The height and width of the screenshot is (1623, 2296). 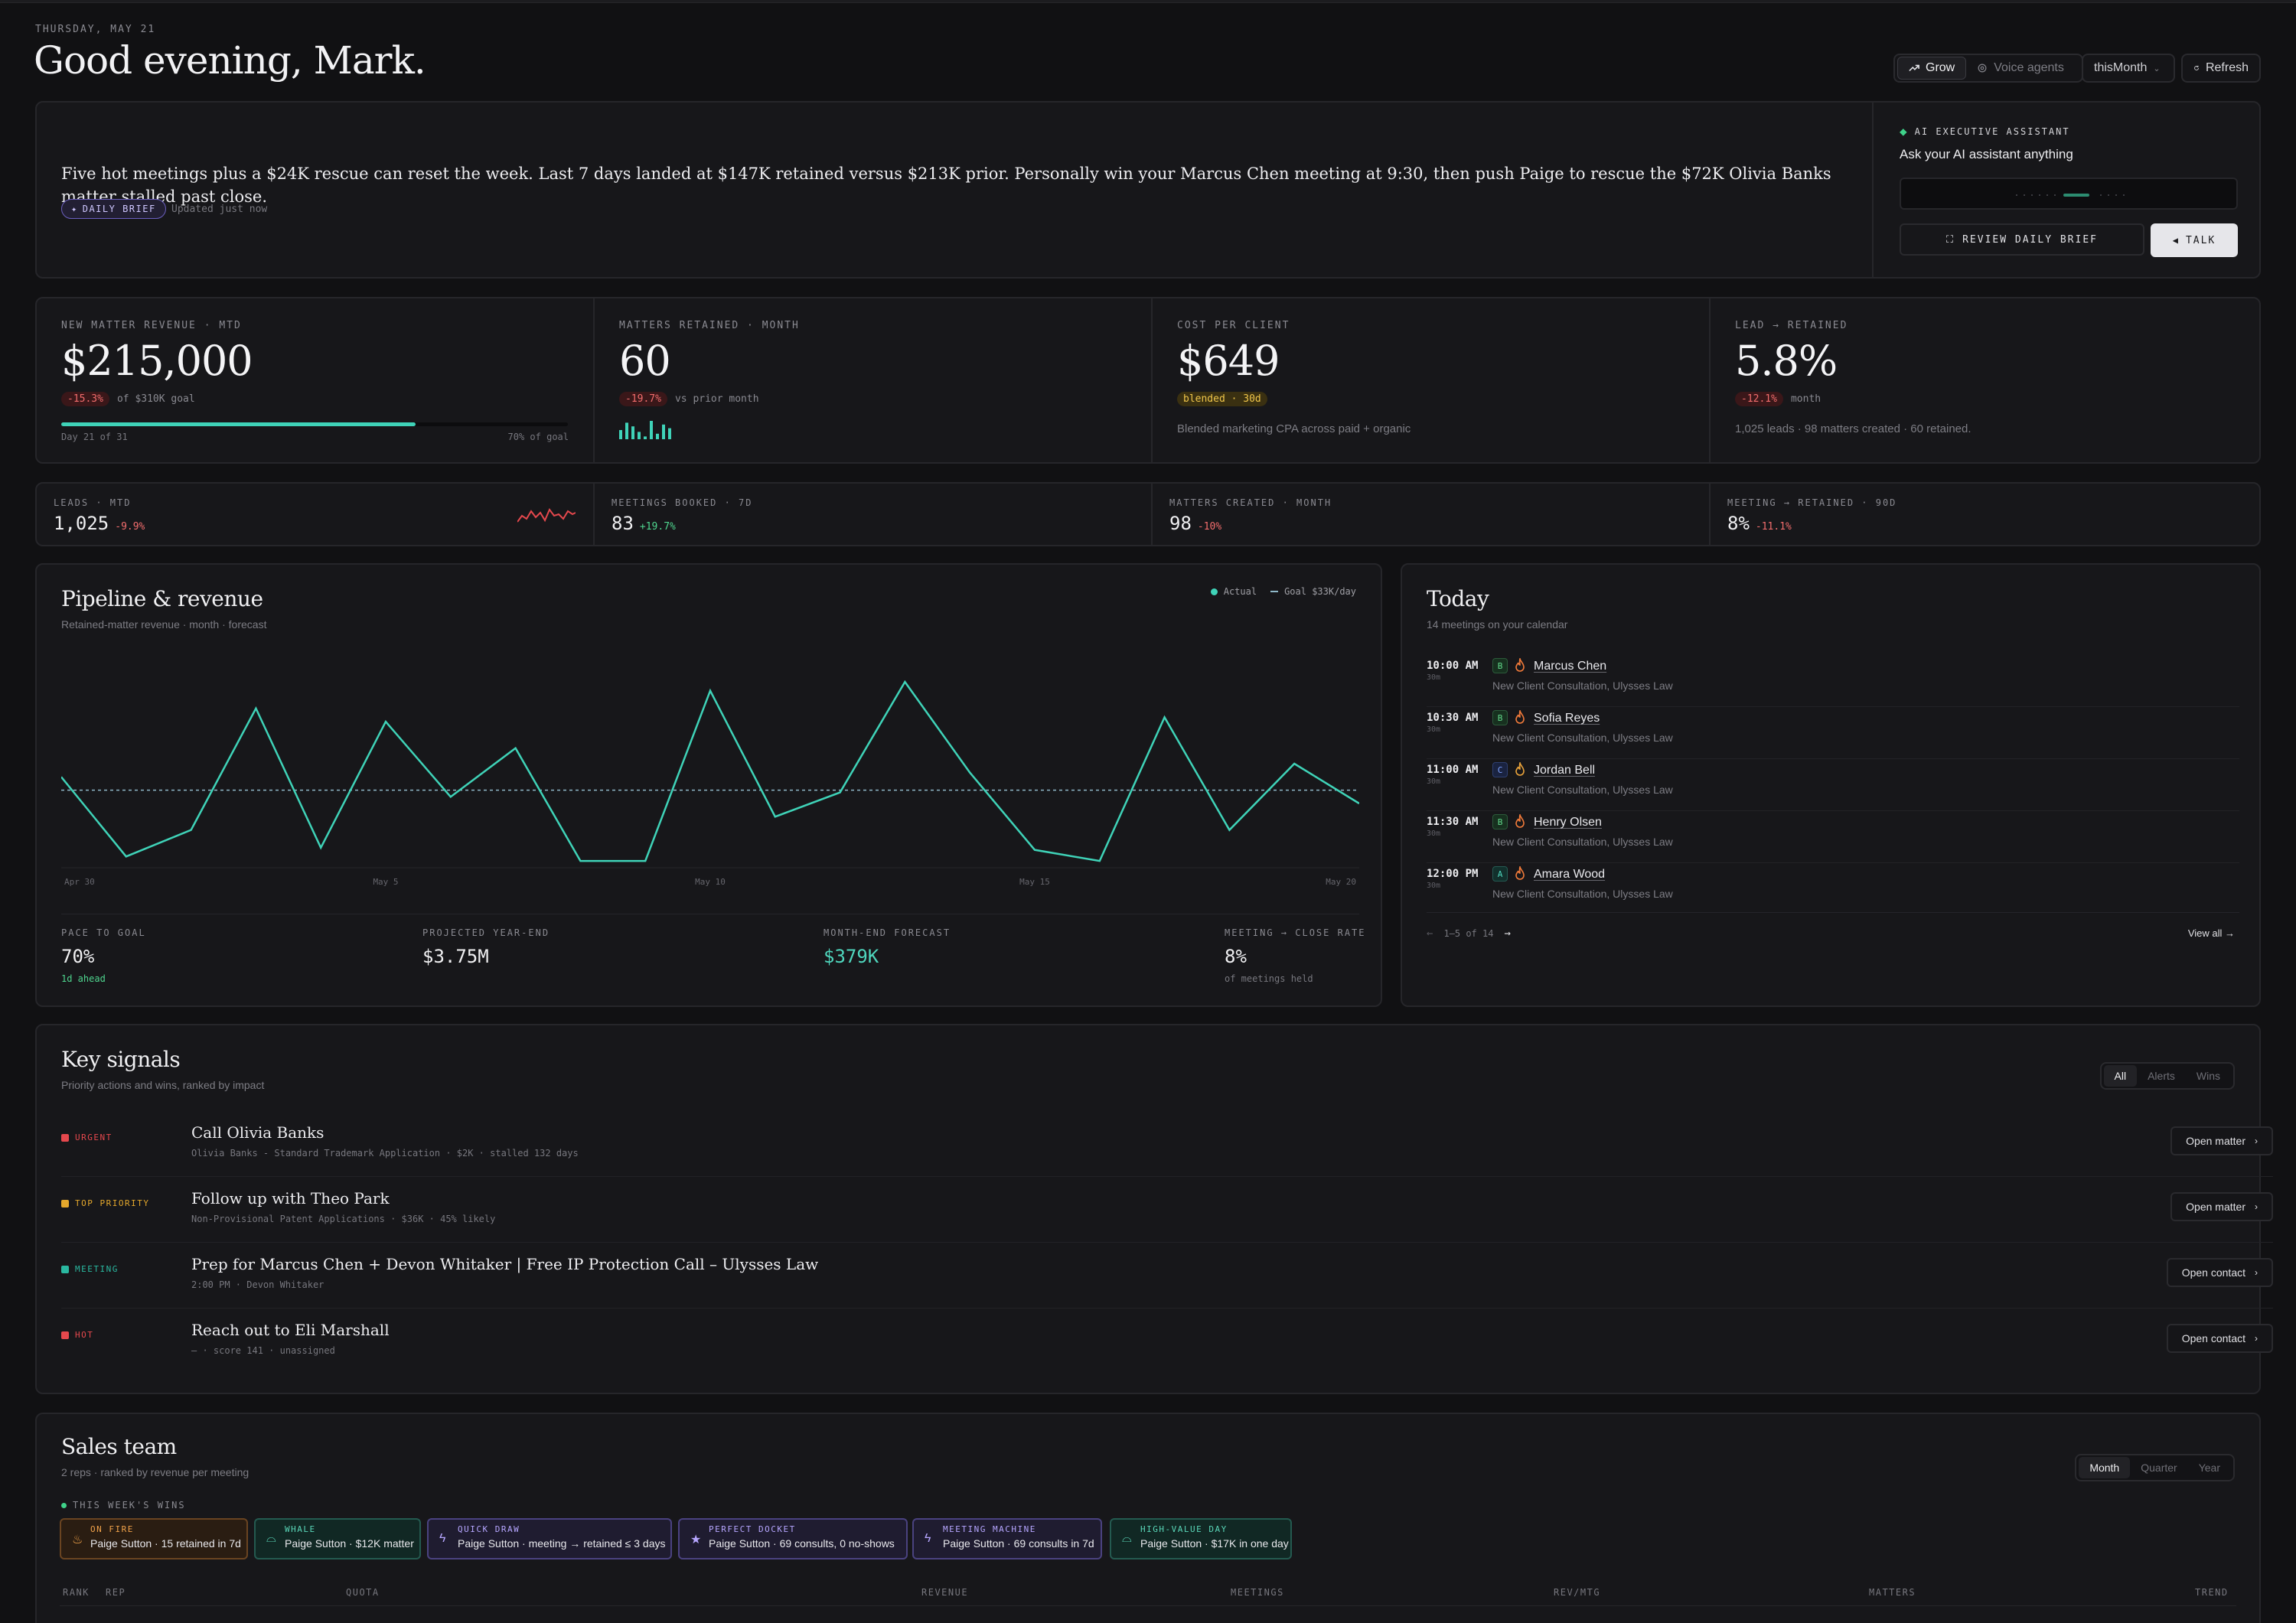 I want to click on period-select: thisMonth ⌄, so click(x=2128, y=69).